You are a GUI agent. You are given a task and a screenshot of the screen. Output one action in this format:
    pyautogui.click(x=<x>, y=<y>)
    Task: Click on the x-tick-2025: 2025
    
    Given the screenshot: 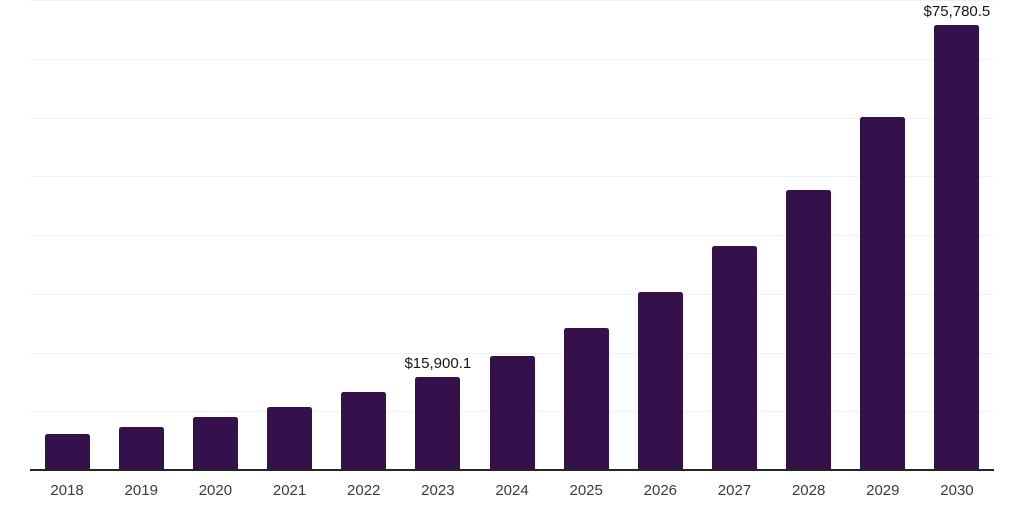 What is the action you would take?
    pyautogui.click(x=586, y=490)
    